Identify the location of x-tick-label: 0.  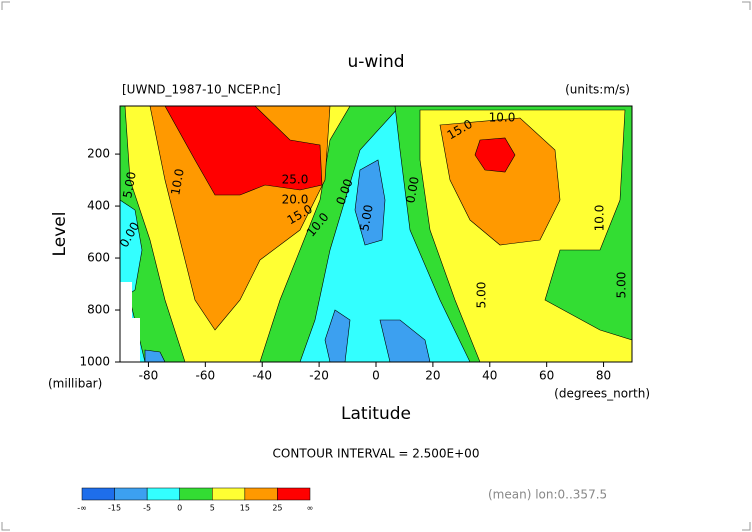
(376, 376).